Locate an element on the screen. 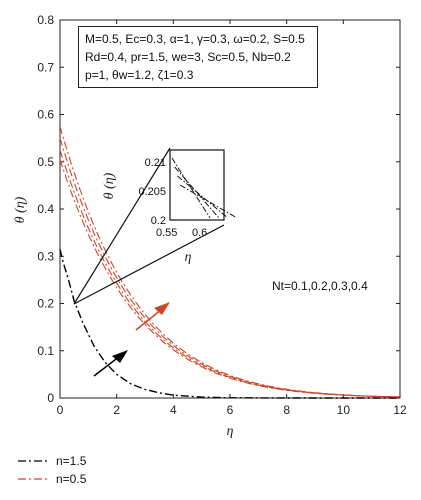  inset-frame is located at coordinates (197, 185).